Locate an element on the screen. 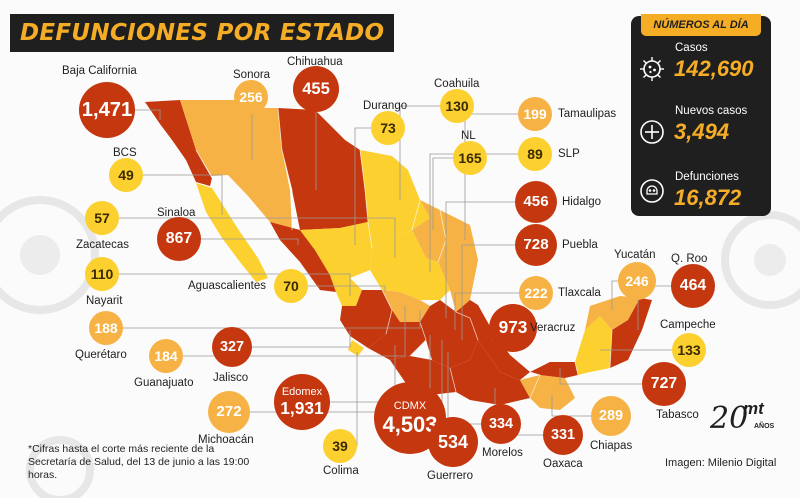  state-value-qroo: 464 is located at coordinates (693, 286).